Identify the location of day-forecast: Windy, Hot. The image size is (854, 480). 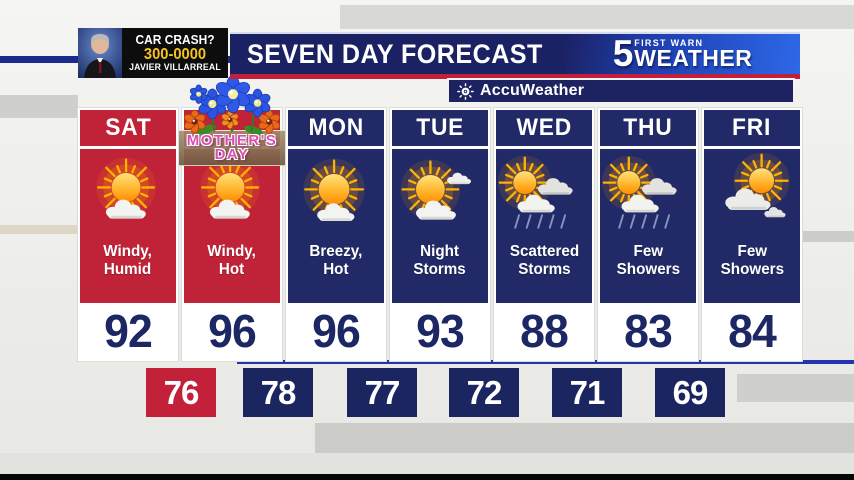
(232, 226).